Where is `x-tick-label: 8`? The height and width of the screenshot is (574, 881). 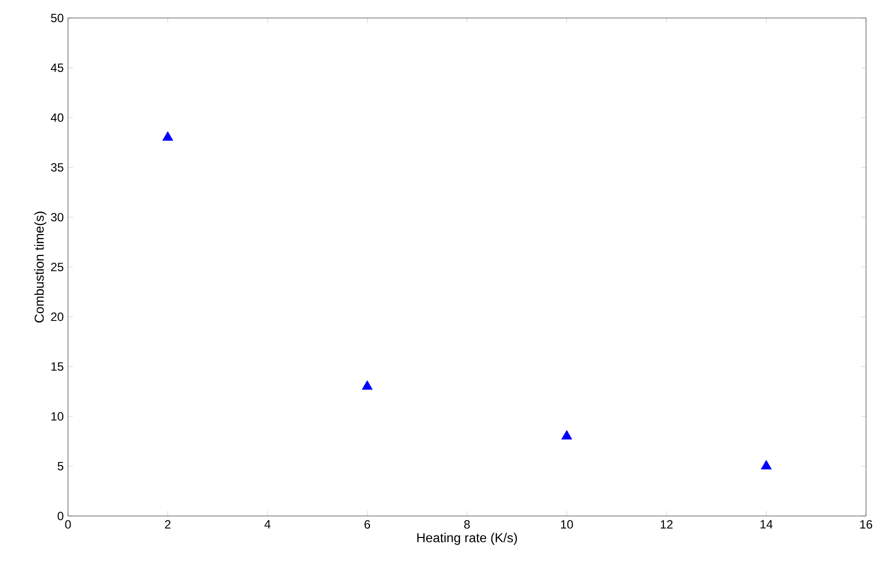
x-tick-label: 8 is located at coordinates (467, 524).